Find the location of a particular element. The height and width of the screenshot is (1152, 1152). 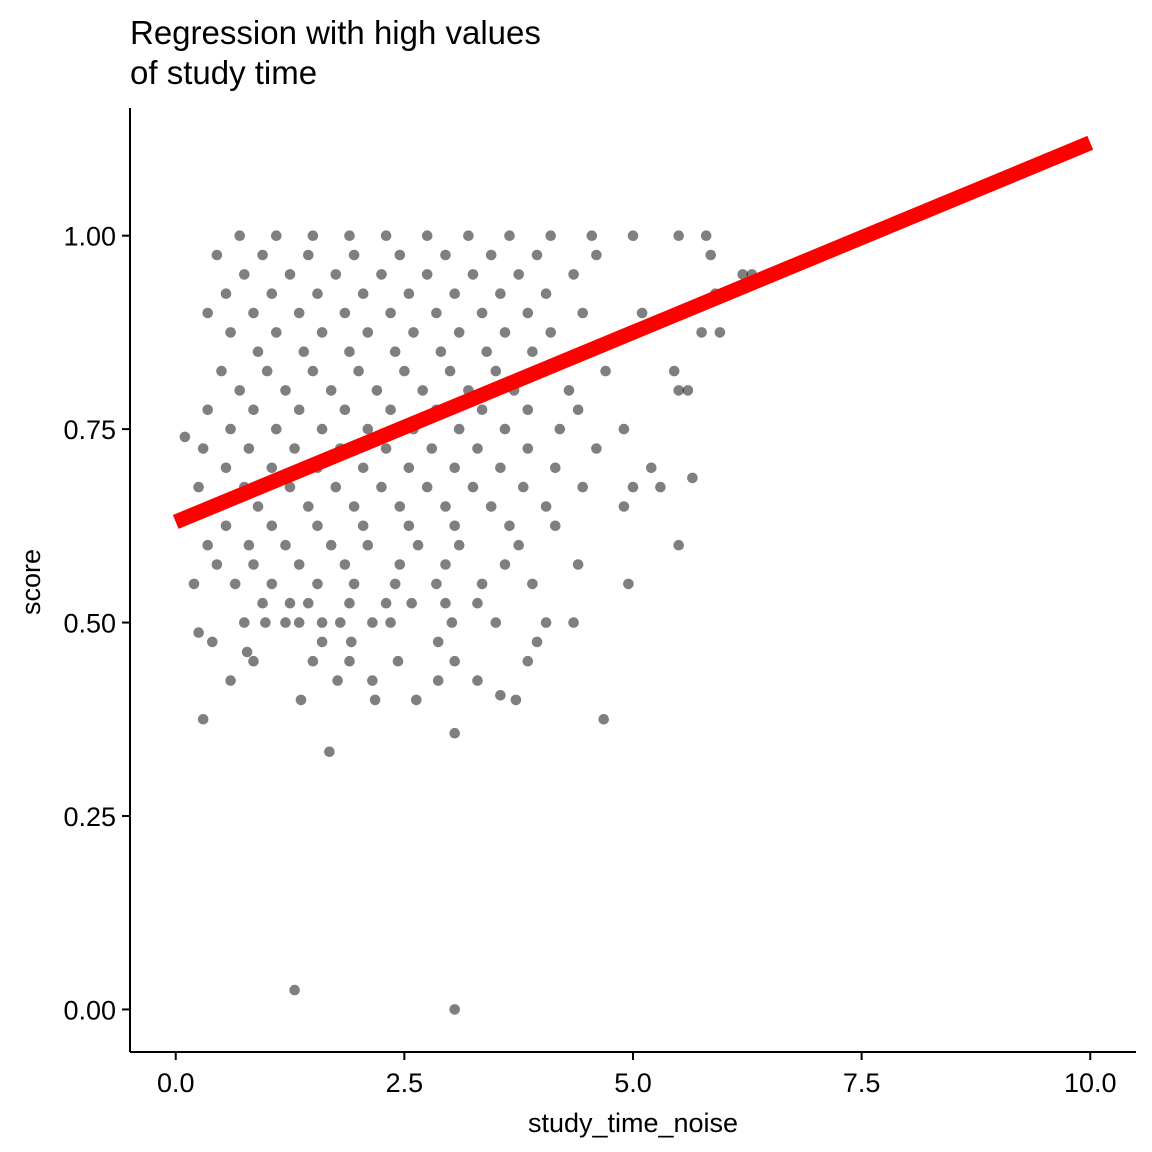

y-tick-label: 0.00 is located at coordinates (89, 1010).